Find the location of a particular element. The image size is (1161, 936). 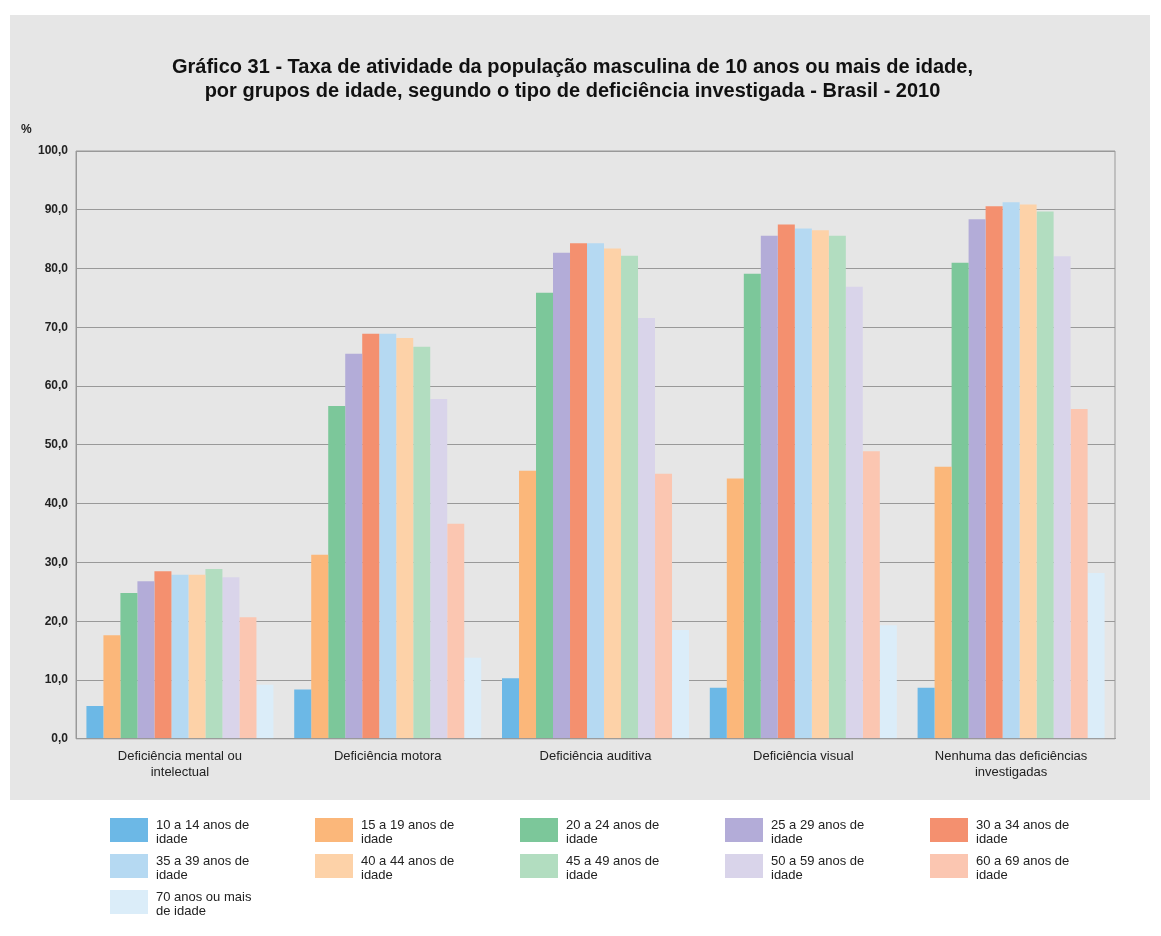

legend-label: 20 a 24 anos de idade is located at coordinates (613, 831).